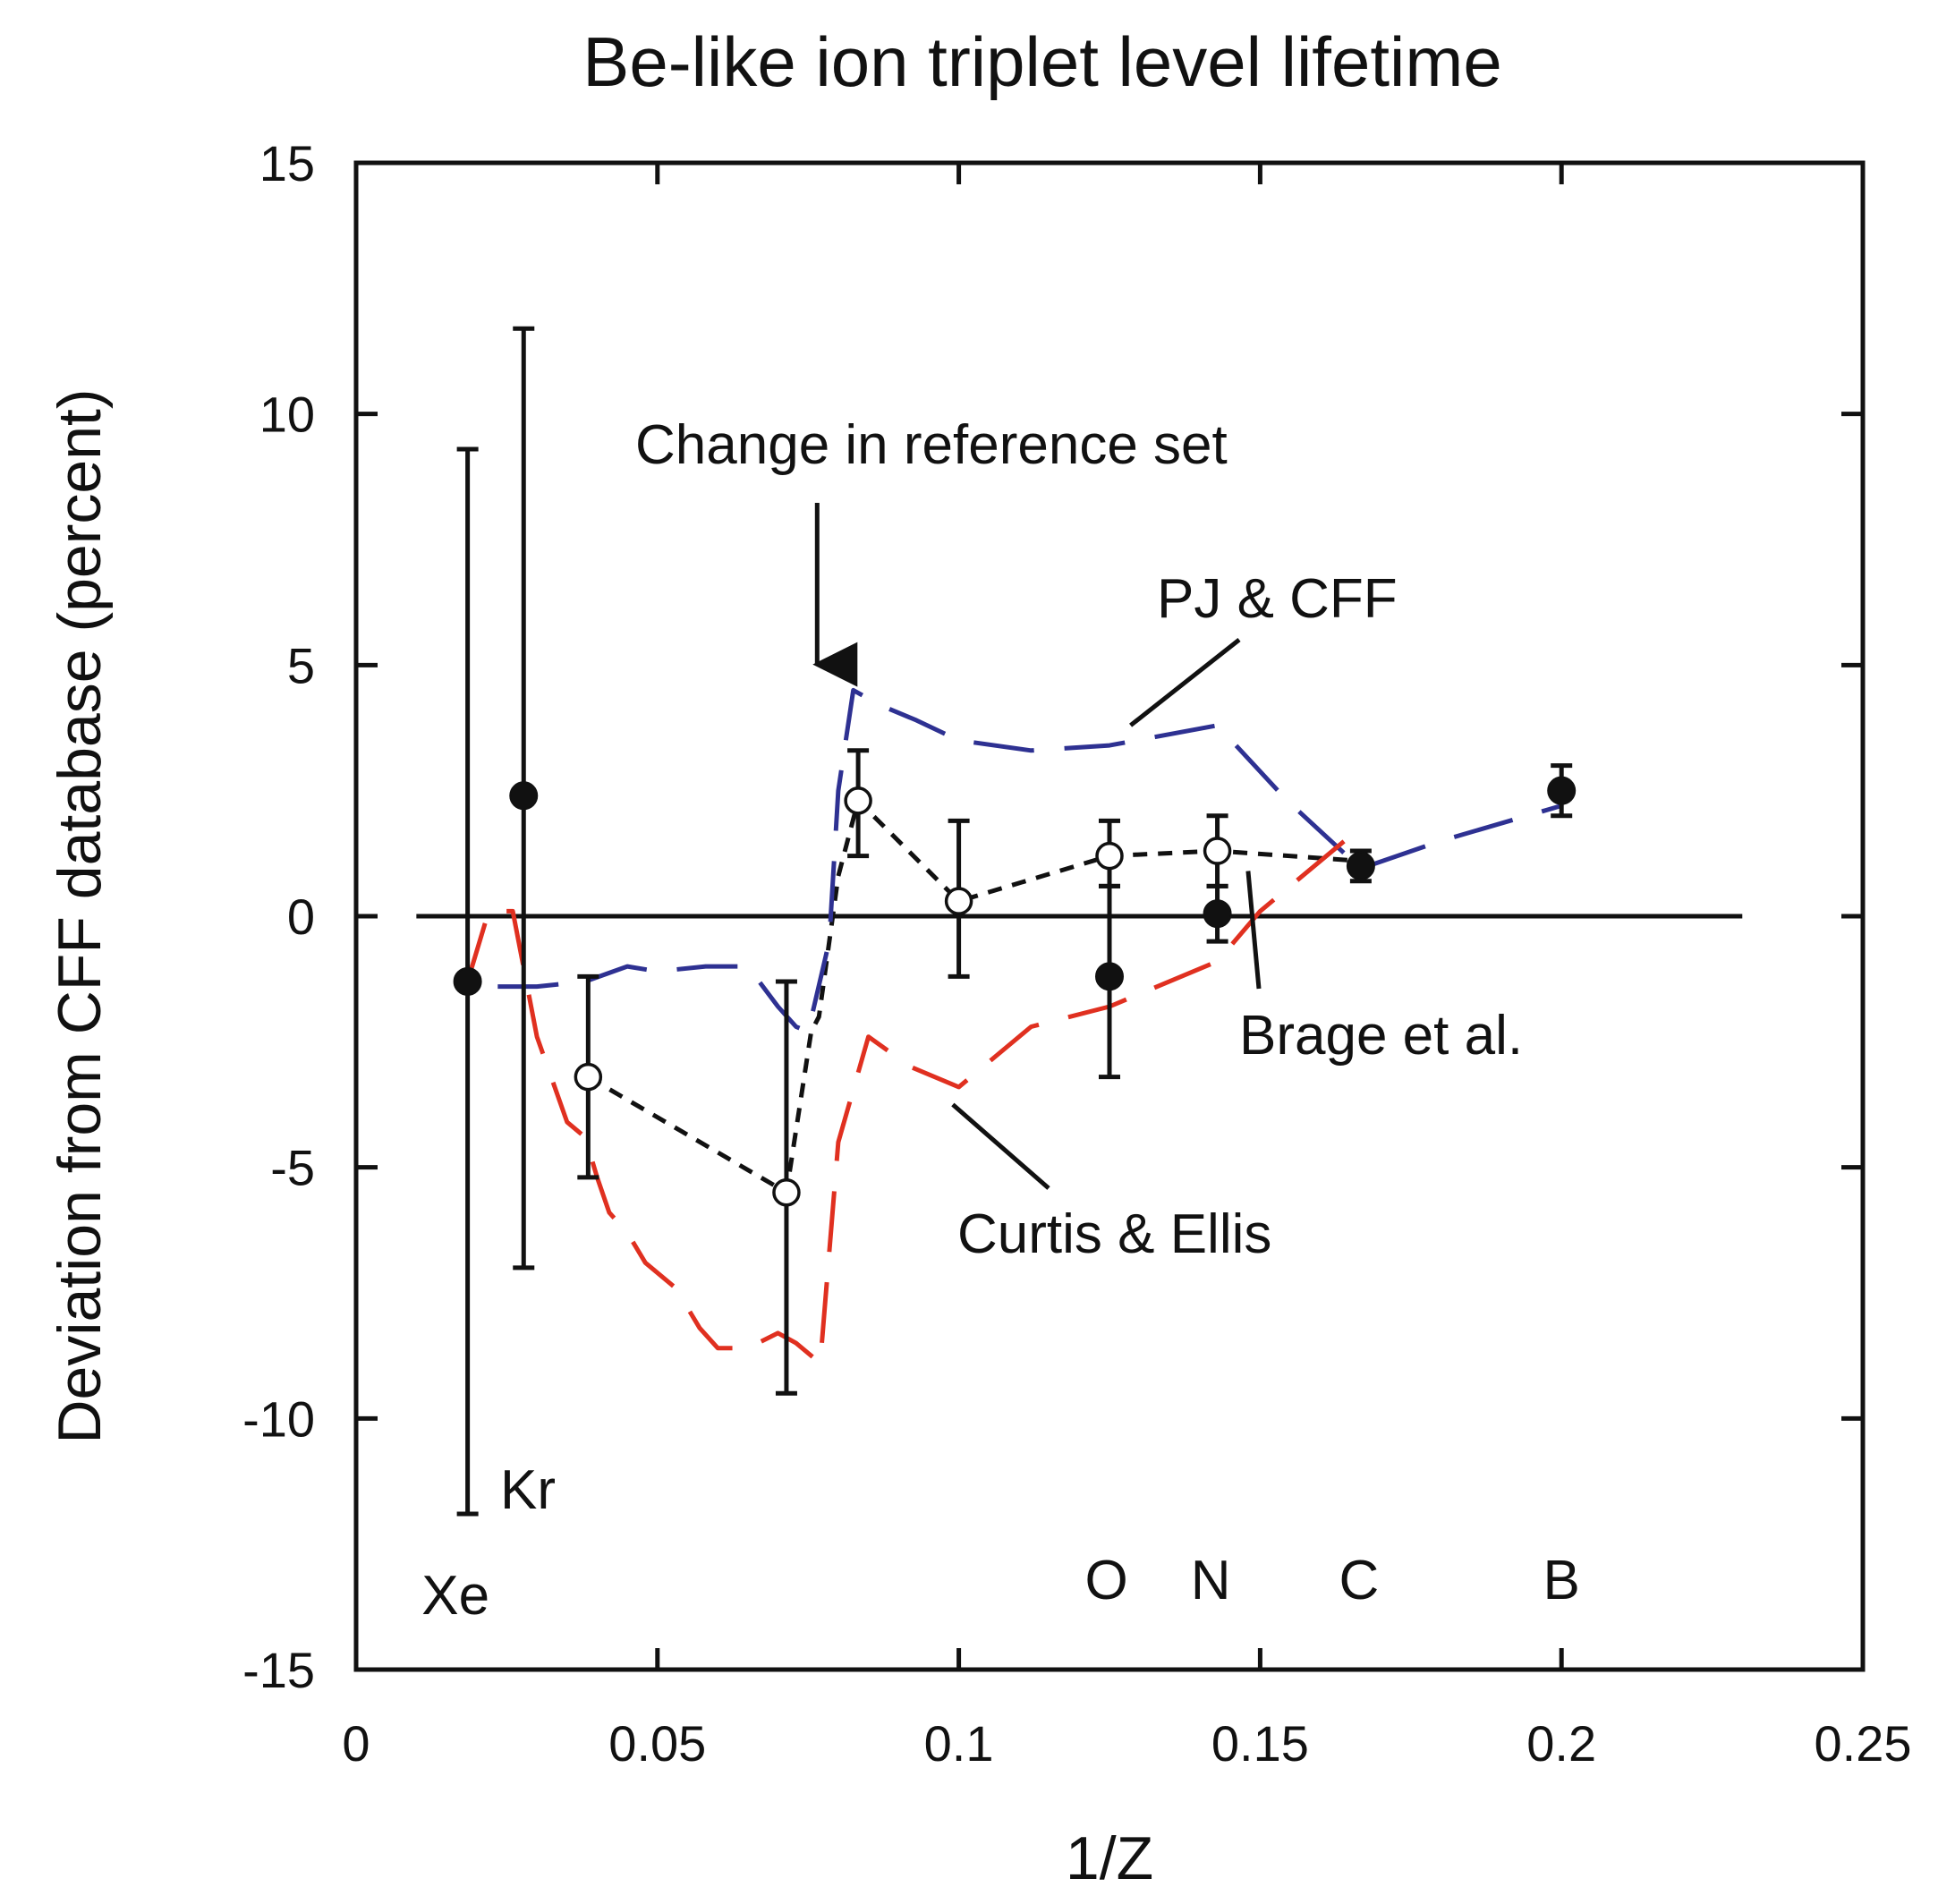  I want to click on x-tick-label: 0.1, so click(959, 1744).